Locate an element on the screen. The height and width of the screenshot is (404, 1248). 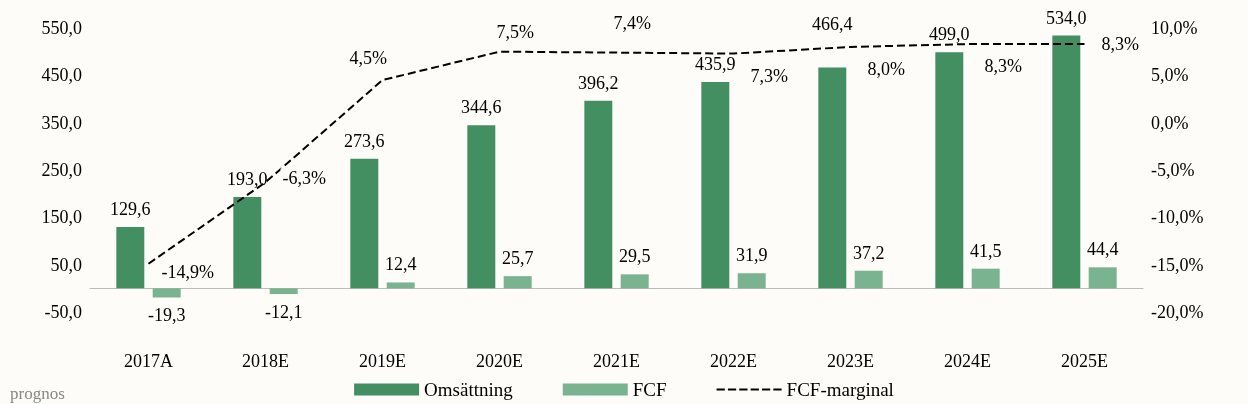
y-tick-label: 50,0 is located at coordinates (66, 264).